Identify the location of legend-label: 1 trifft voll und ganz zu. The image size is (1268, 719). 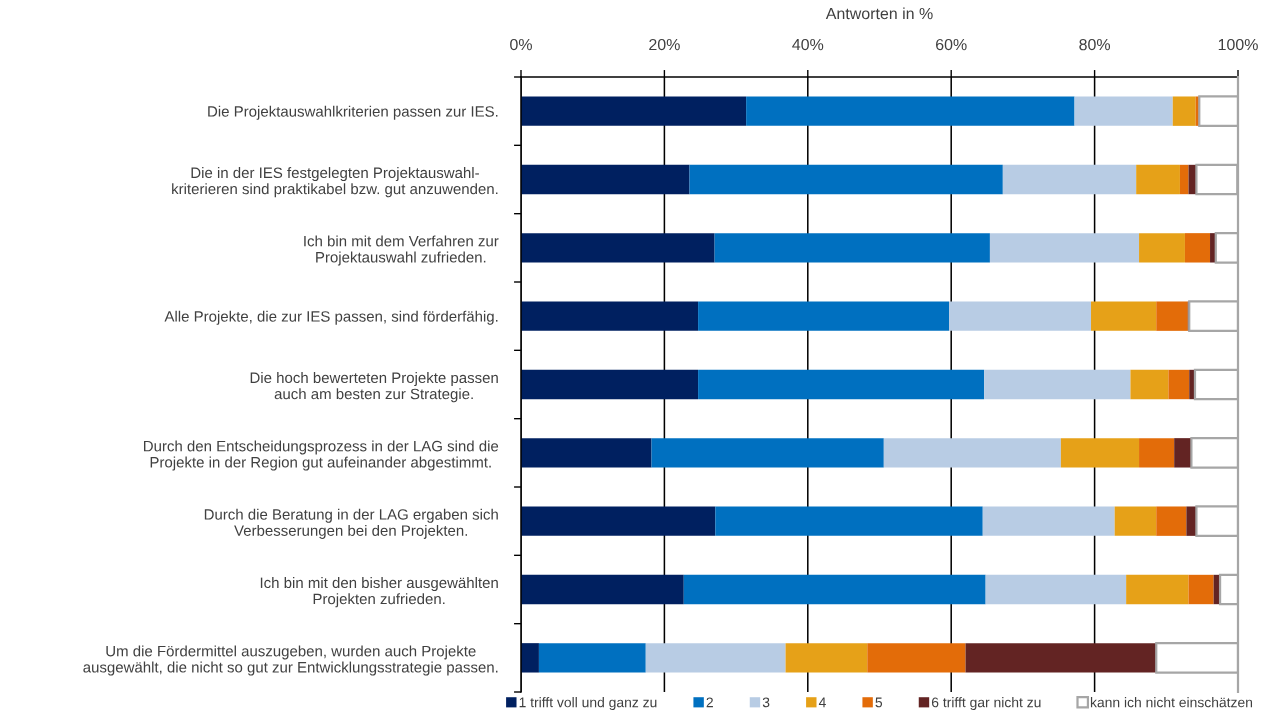
(588, 704).